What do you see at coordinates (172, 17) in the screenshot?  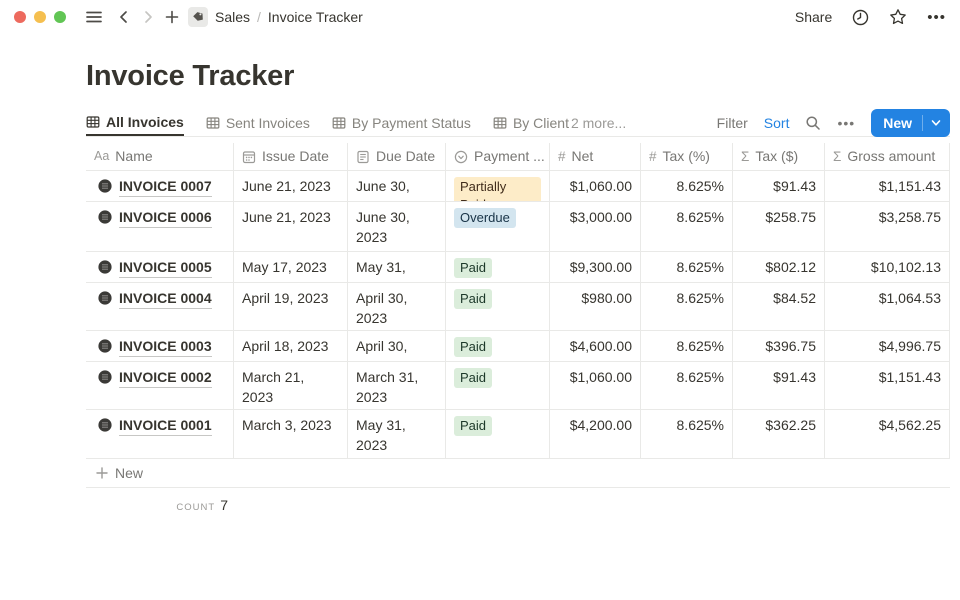 I see `new-page-plus-icon` at bounding box center [172, 17].